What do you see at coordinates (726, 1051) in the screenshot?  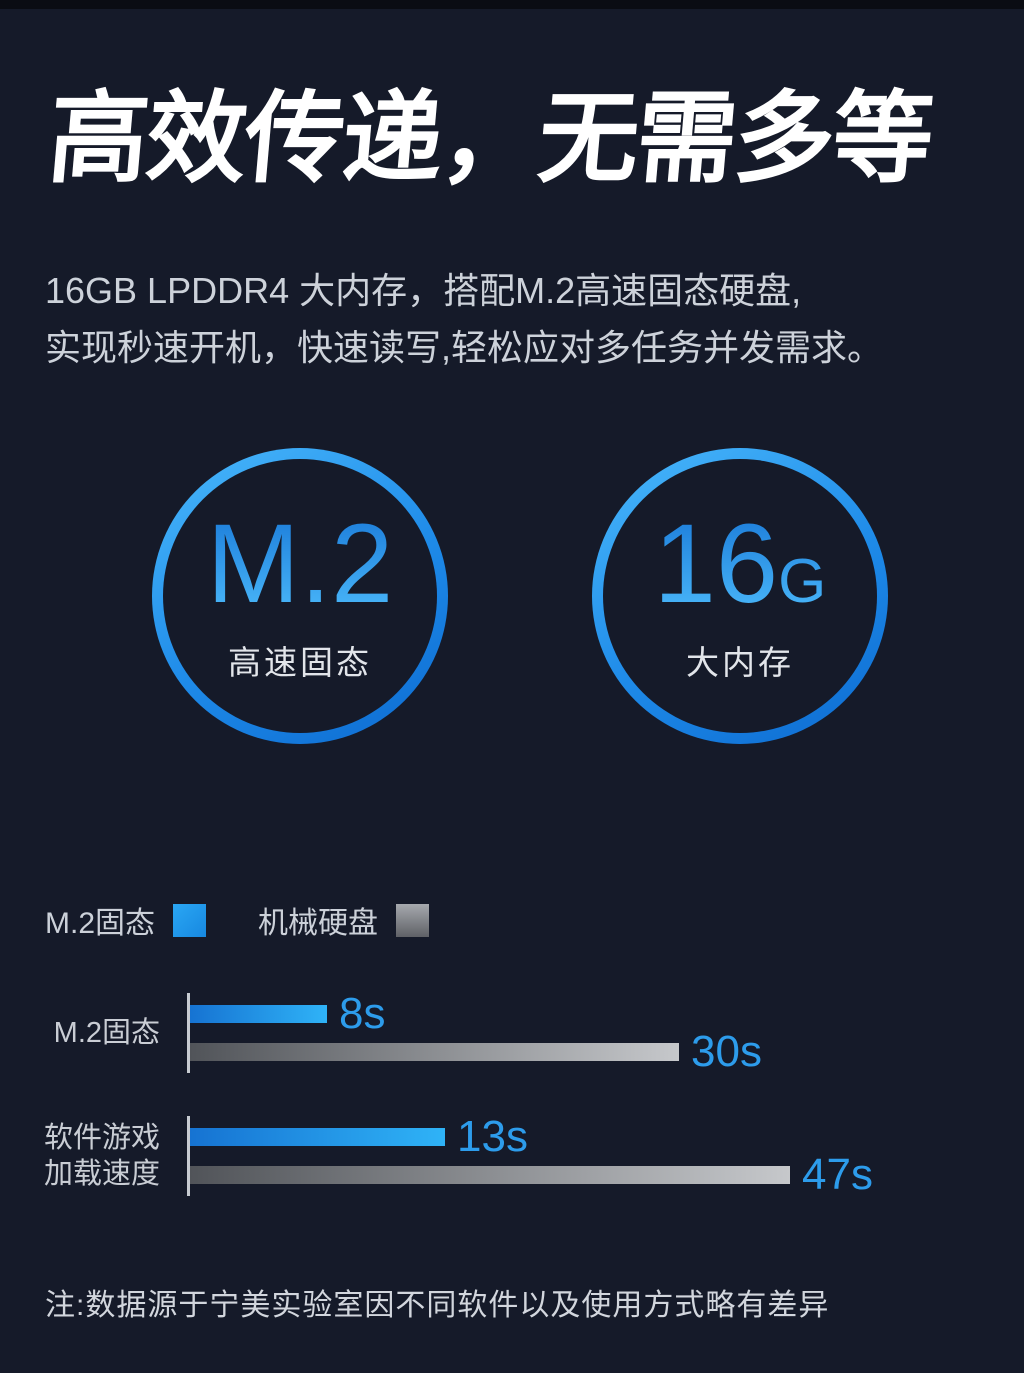 I see `bar-value-label: 30s` at bounding box center [726, 1051].